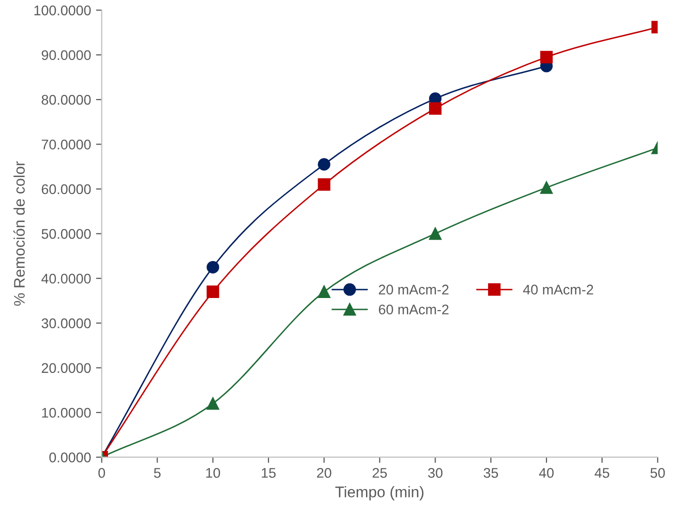 This screenshot has width=678, height=508. What do you see at coordinates (379, 493) in the screenshot?
I see `x-axis-title: Tiempo (min)` at bounding box center [379, 493].